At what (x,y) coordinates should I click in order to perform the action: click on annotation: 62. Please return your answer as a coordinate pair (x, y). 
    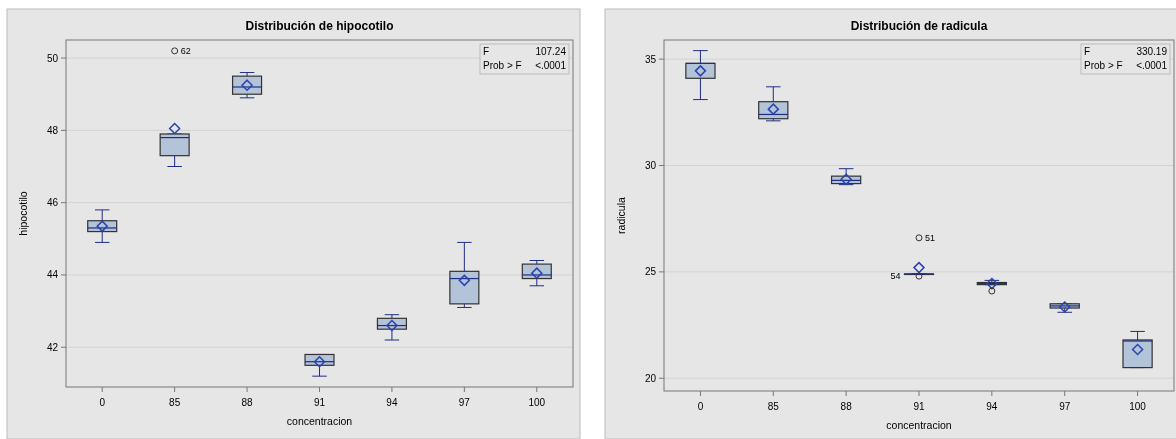
    Looking at the image, I should click on (185, 50).